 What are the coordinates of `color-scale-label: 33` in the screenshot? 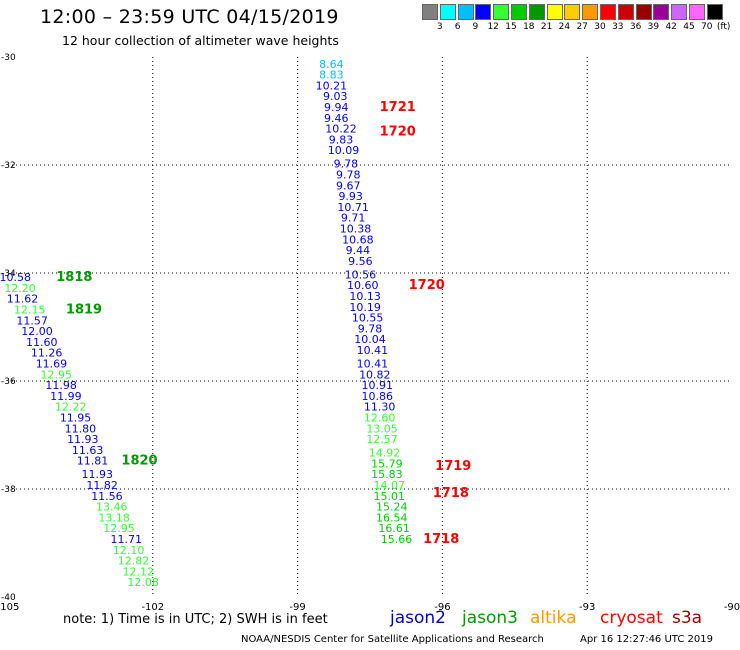 It's located at (618, 27).